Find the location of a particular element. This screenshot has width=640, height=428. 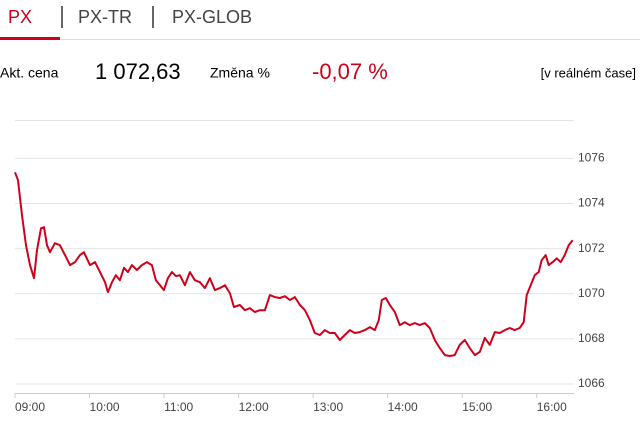

y-tick-label: 1076 is located at coordinates (591, 158).